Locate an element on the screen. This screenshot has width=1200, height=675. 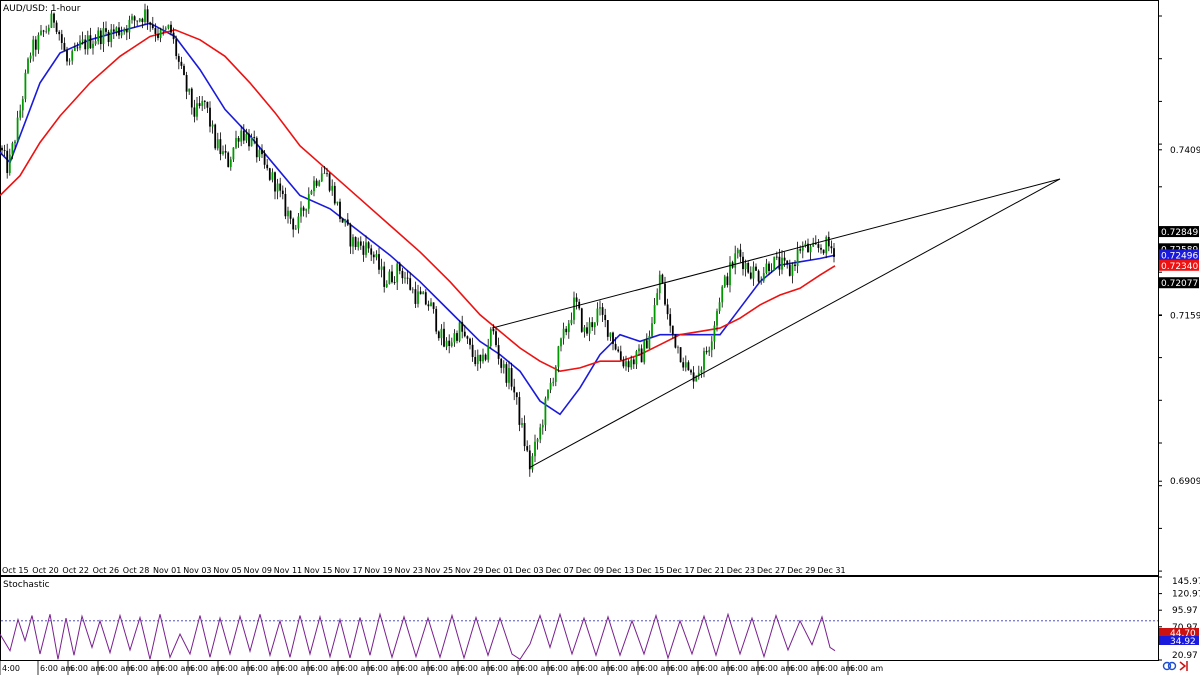
date-label: Nov 17 is located at coordinates (348, 570).